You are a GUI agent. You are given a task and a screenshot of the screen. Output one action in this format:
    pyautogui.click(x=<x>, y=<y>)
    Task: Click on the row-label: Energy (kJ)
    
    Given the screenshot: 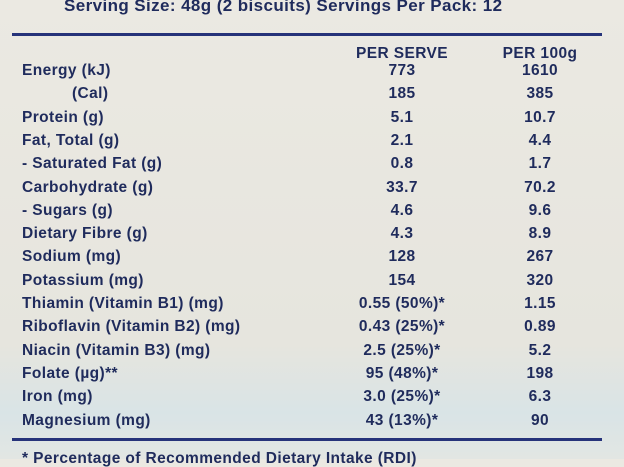 What is the action you would take?
    pyautogui.click(x=66, y=70)
    